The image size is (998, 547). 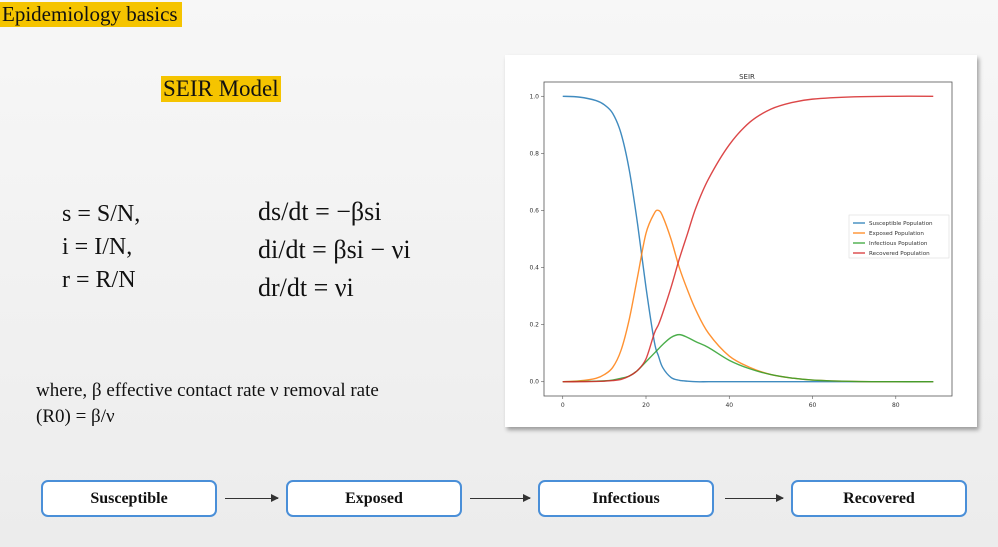 I want to click on flow-infectious: Infectious, so click(x=626, y=498).